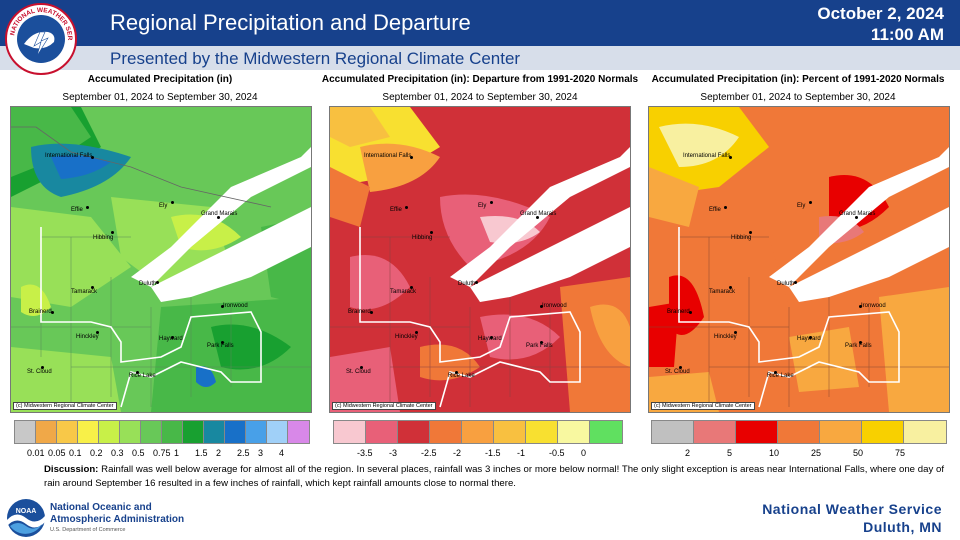  I want to click on panel-1-date: September 01, 2024 to September 30, 2024, so click(160, 97).